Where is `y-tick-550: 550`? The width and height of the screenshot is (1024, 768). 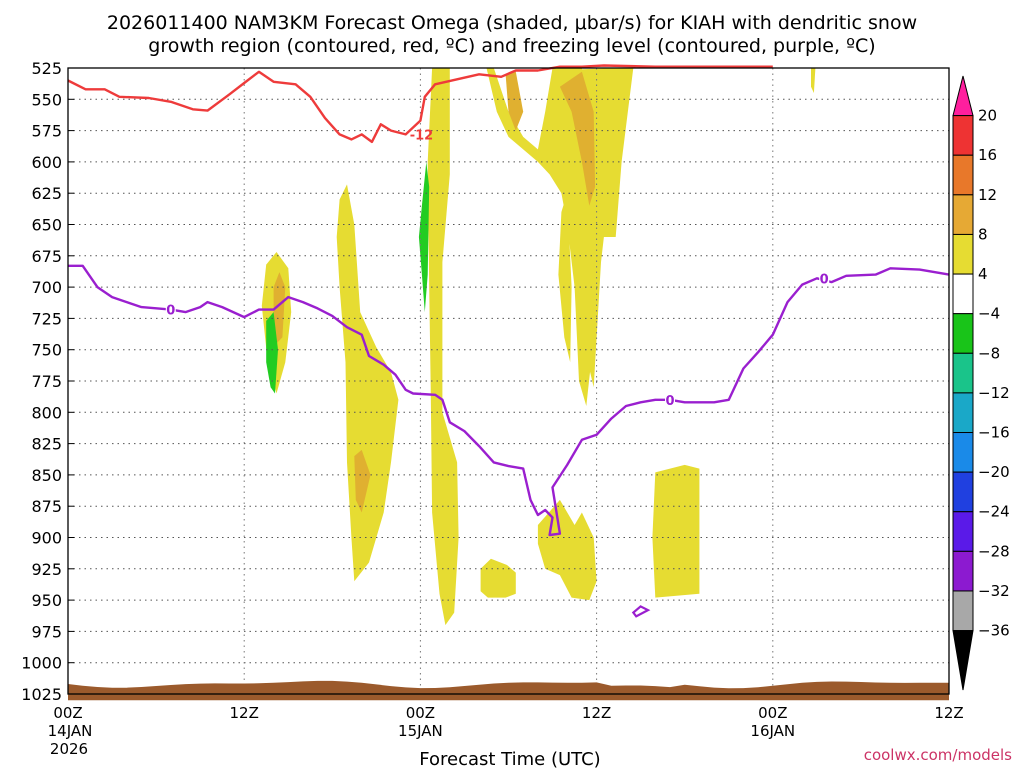
y-tick-550: 550 is located at coordinates (46, 99).